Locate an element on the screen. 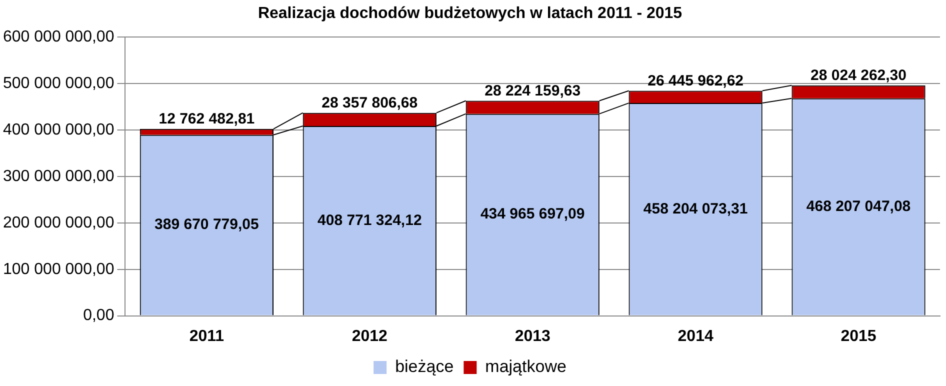 The height and width of the screenshot is (386, 946). data-label: 28 357 806,68 is located at coordinates (370, 103).